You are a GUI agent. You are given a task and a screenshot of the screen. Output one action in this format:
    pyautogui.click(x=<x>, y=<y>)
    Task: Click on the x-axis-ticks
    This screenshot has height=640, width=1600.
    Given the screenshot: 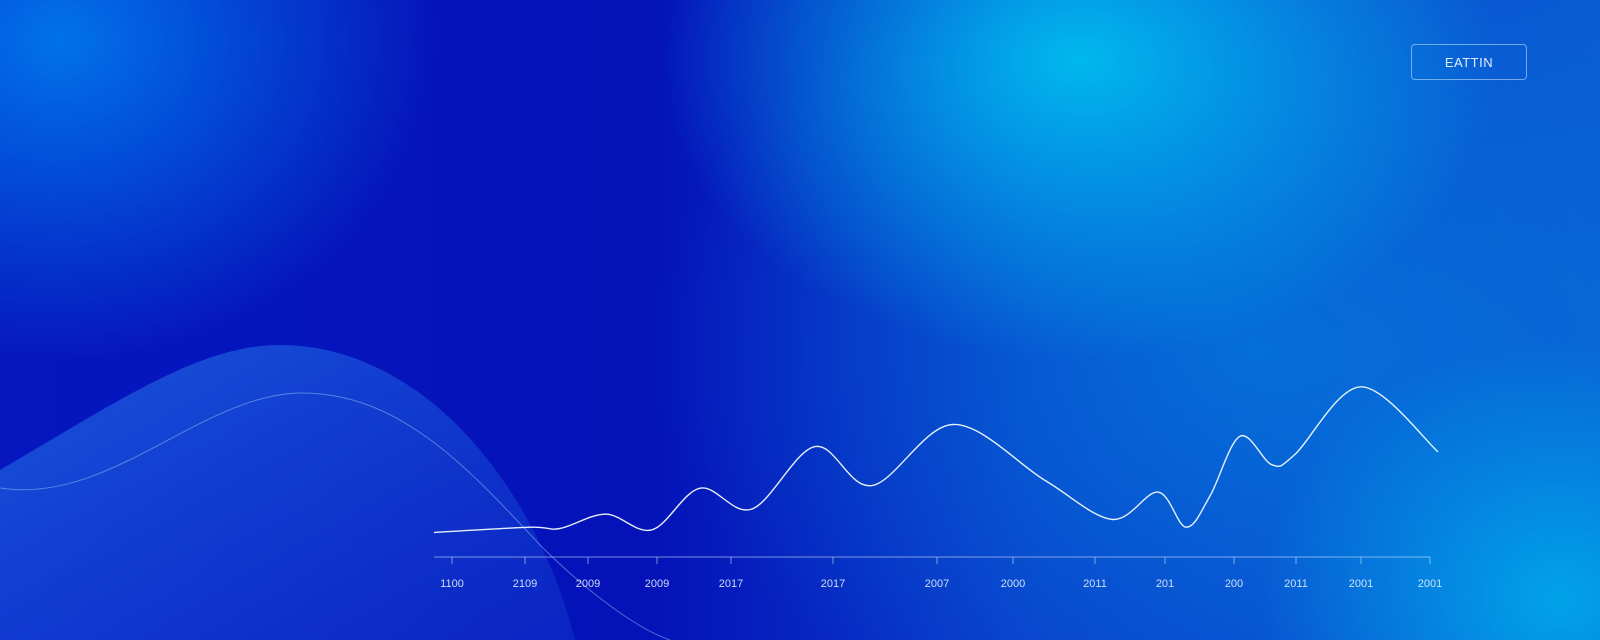 What is the action you would take?
    pyautogui.click(x=941, y=560)
    